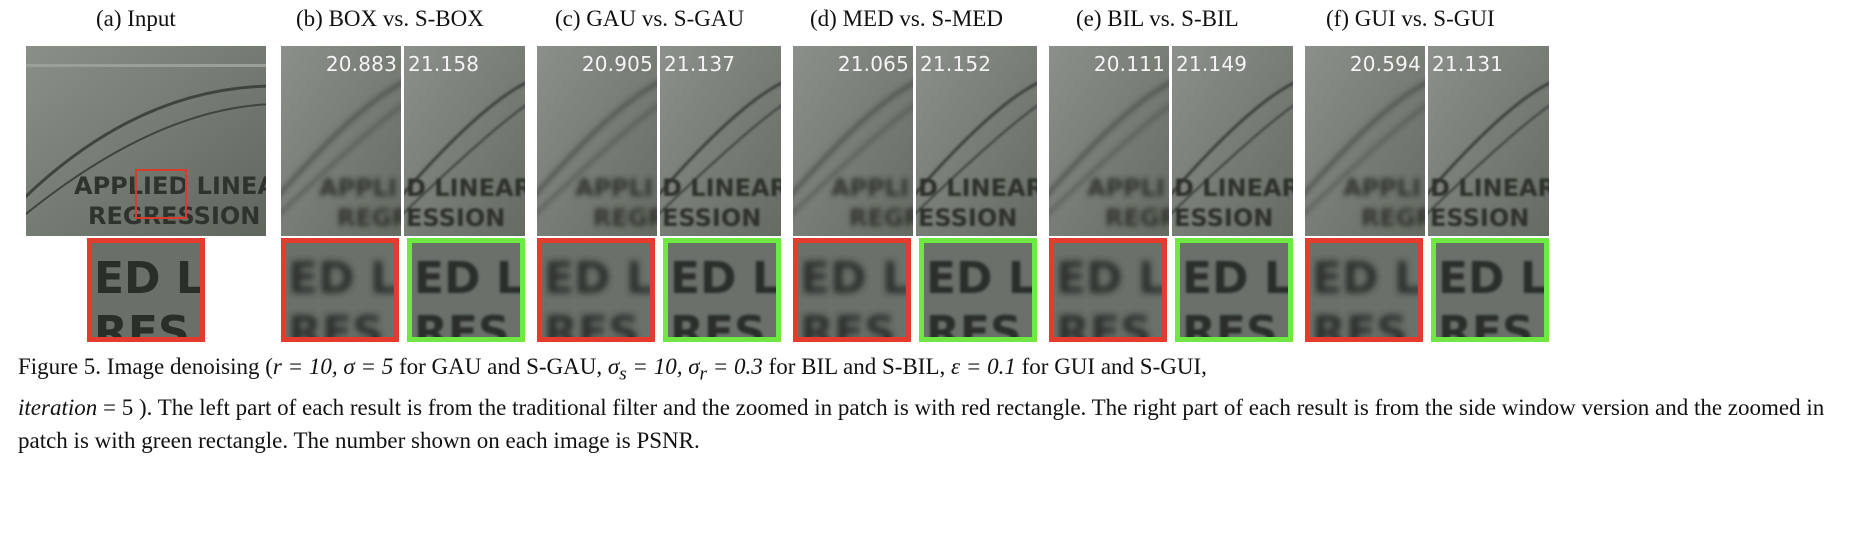  Describe the element at coordinates (650, 18) in the screenshot. I see `panel-title-gau: (c) GAU vs. S-GAU` at that location.